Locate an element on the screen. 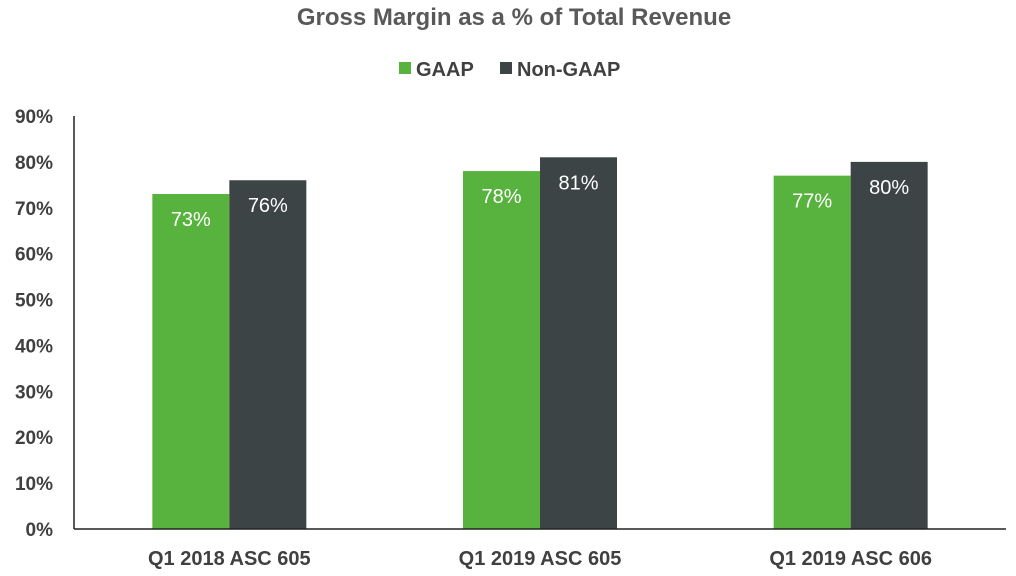 The height and width of the screenshot is (576, 1016). data-label: 77% is located at coordinates (812, 202).